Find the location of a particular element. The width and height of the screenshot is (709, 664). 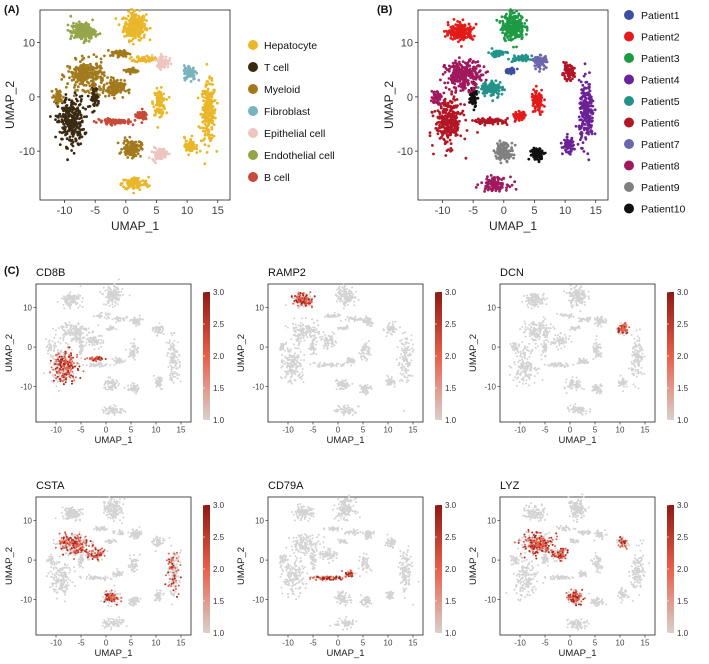

panel-label-b: (B) is located at coordinates (385, 10).